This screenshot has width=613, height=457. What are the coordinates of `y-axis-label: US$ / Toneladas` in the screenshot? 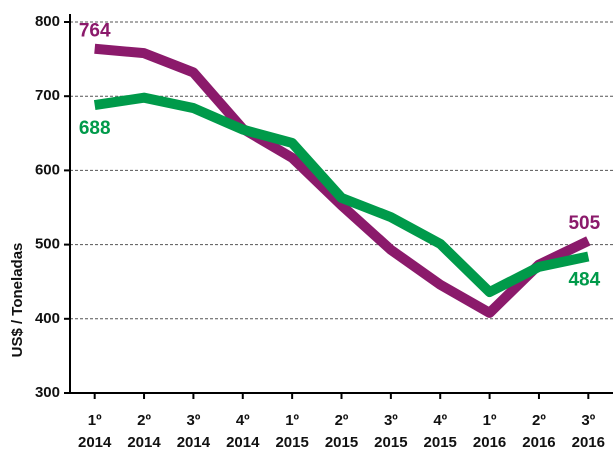 It's located at (17, 300).